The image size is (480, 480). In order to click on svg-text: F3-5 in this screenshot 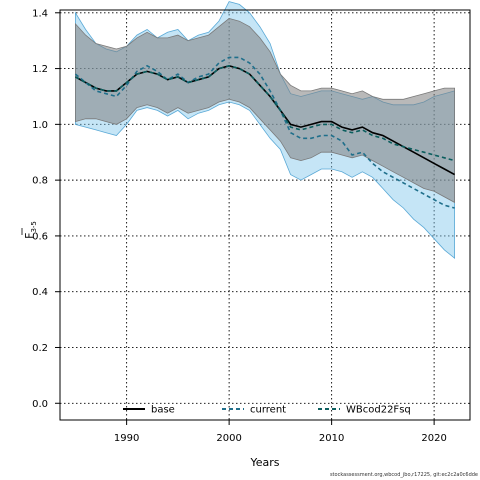, I will do `click(30, 230)`.